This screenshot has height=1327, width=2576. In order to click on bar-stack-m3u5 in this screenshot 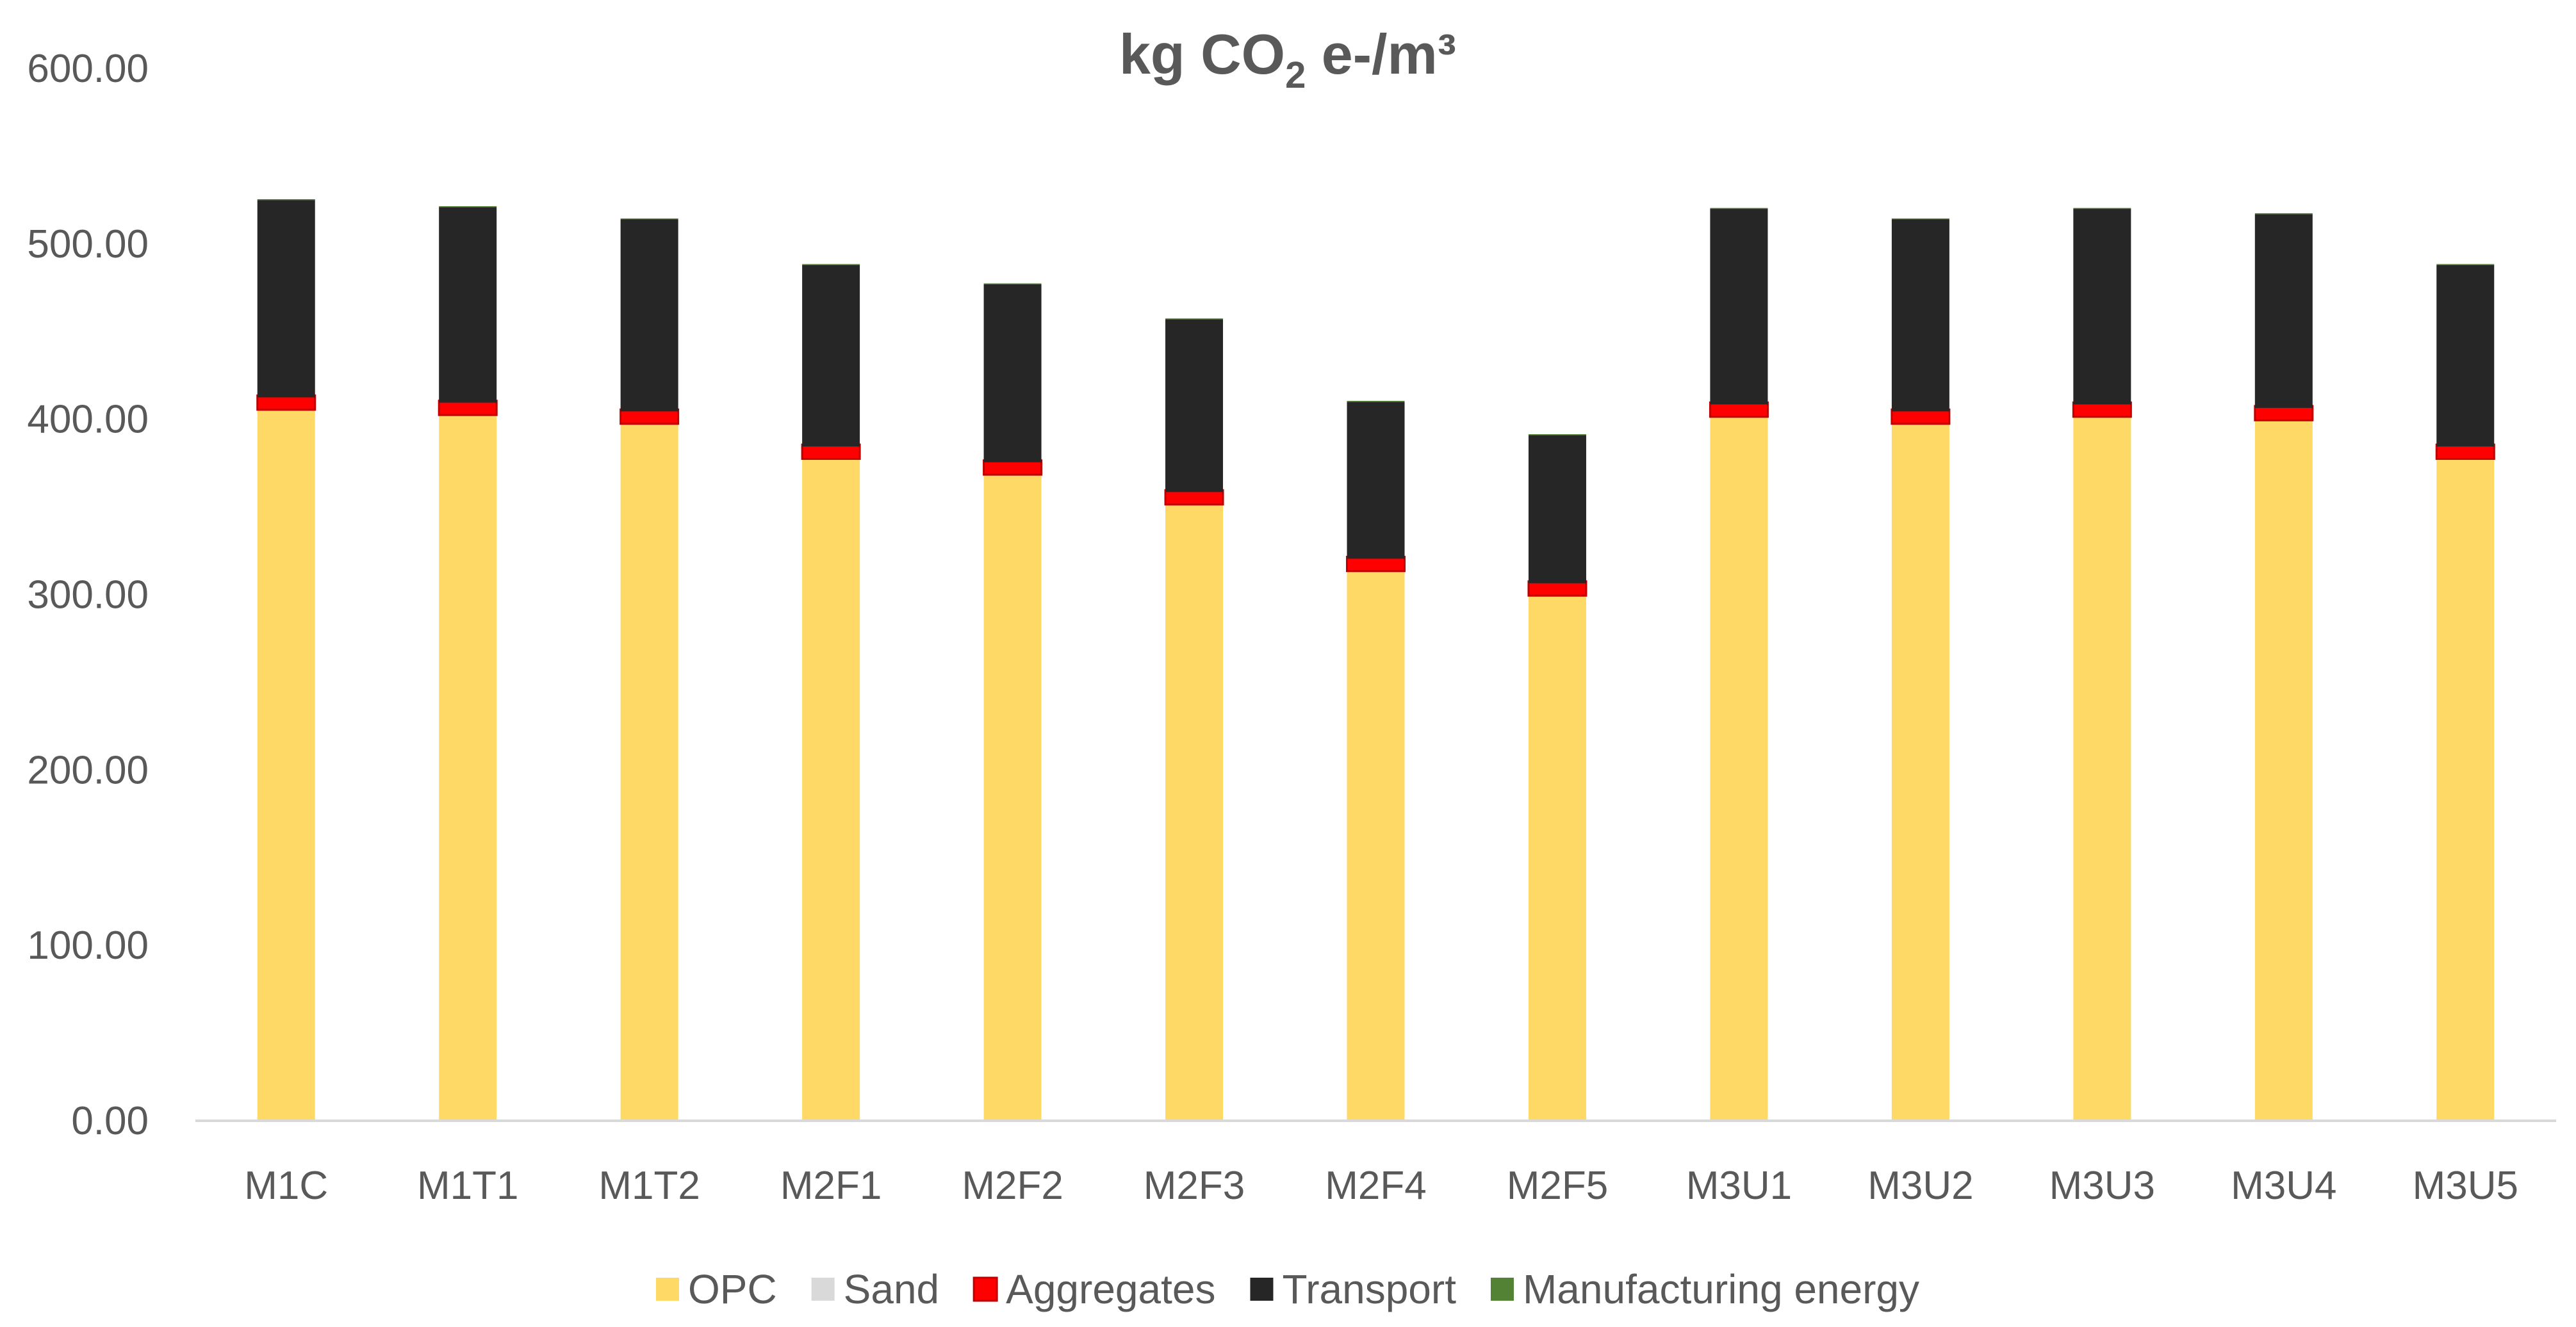, I will do `click(2465, 692)`.